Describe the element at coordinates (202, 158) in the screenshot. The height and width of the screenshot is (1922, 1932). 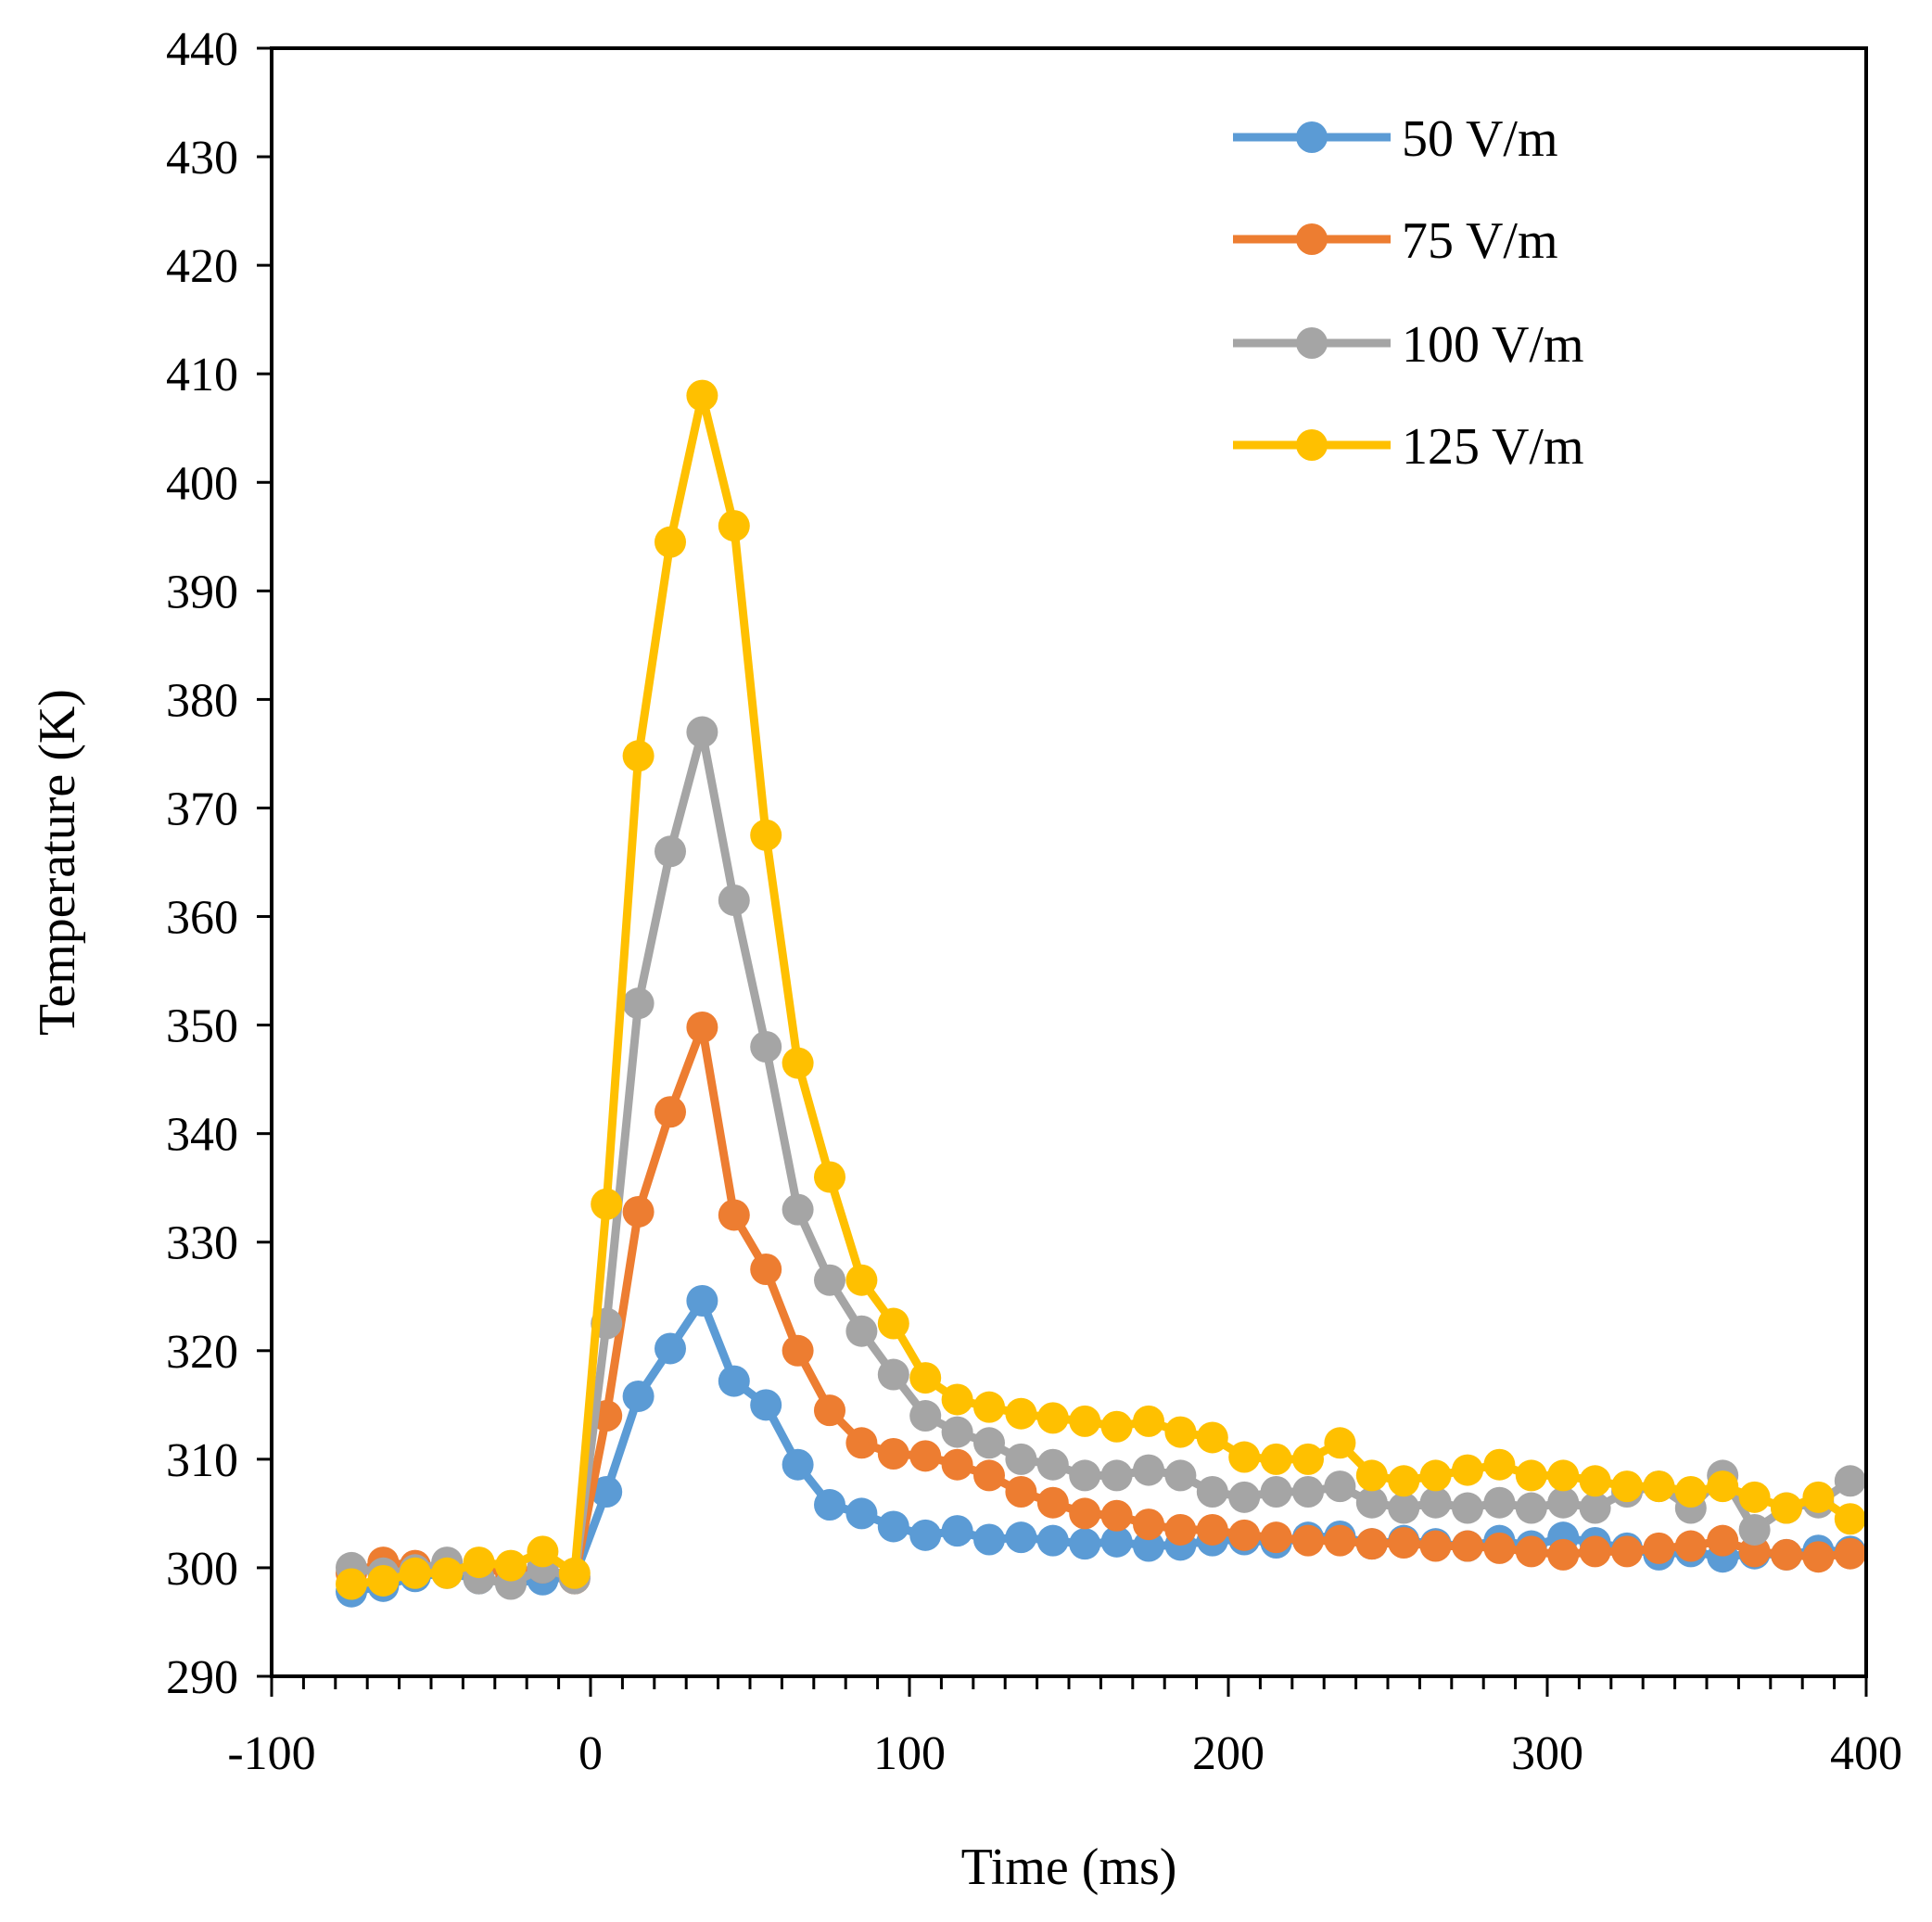
I see `y-tick-label: 430` at that location.